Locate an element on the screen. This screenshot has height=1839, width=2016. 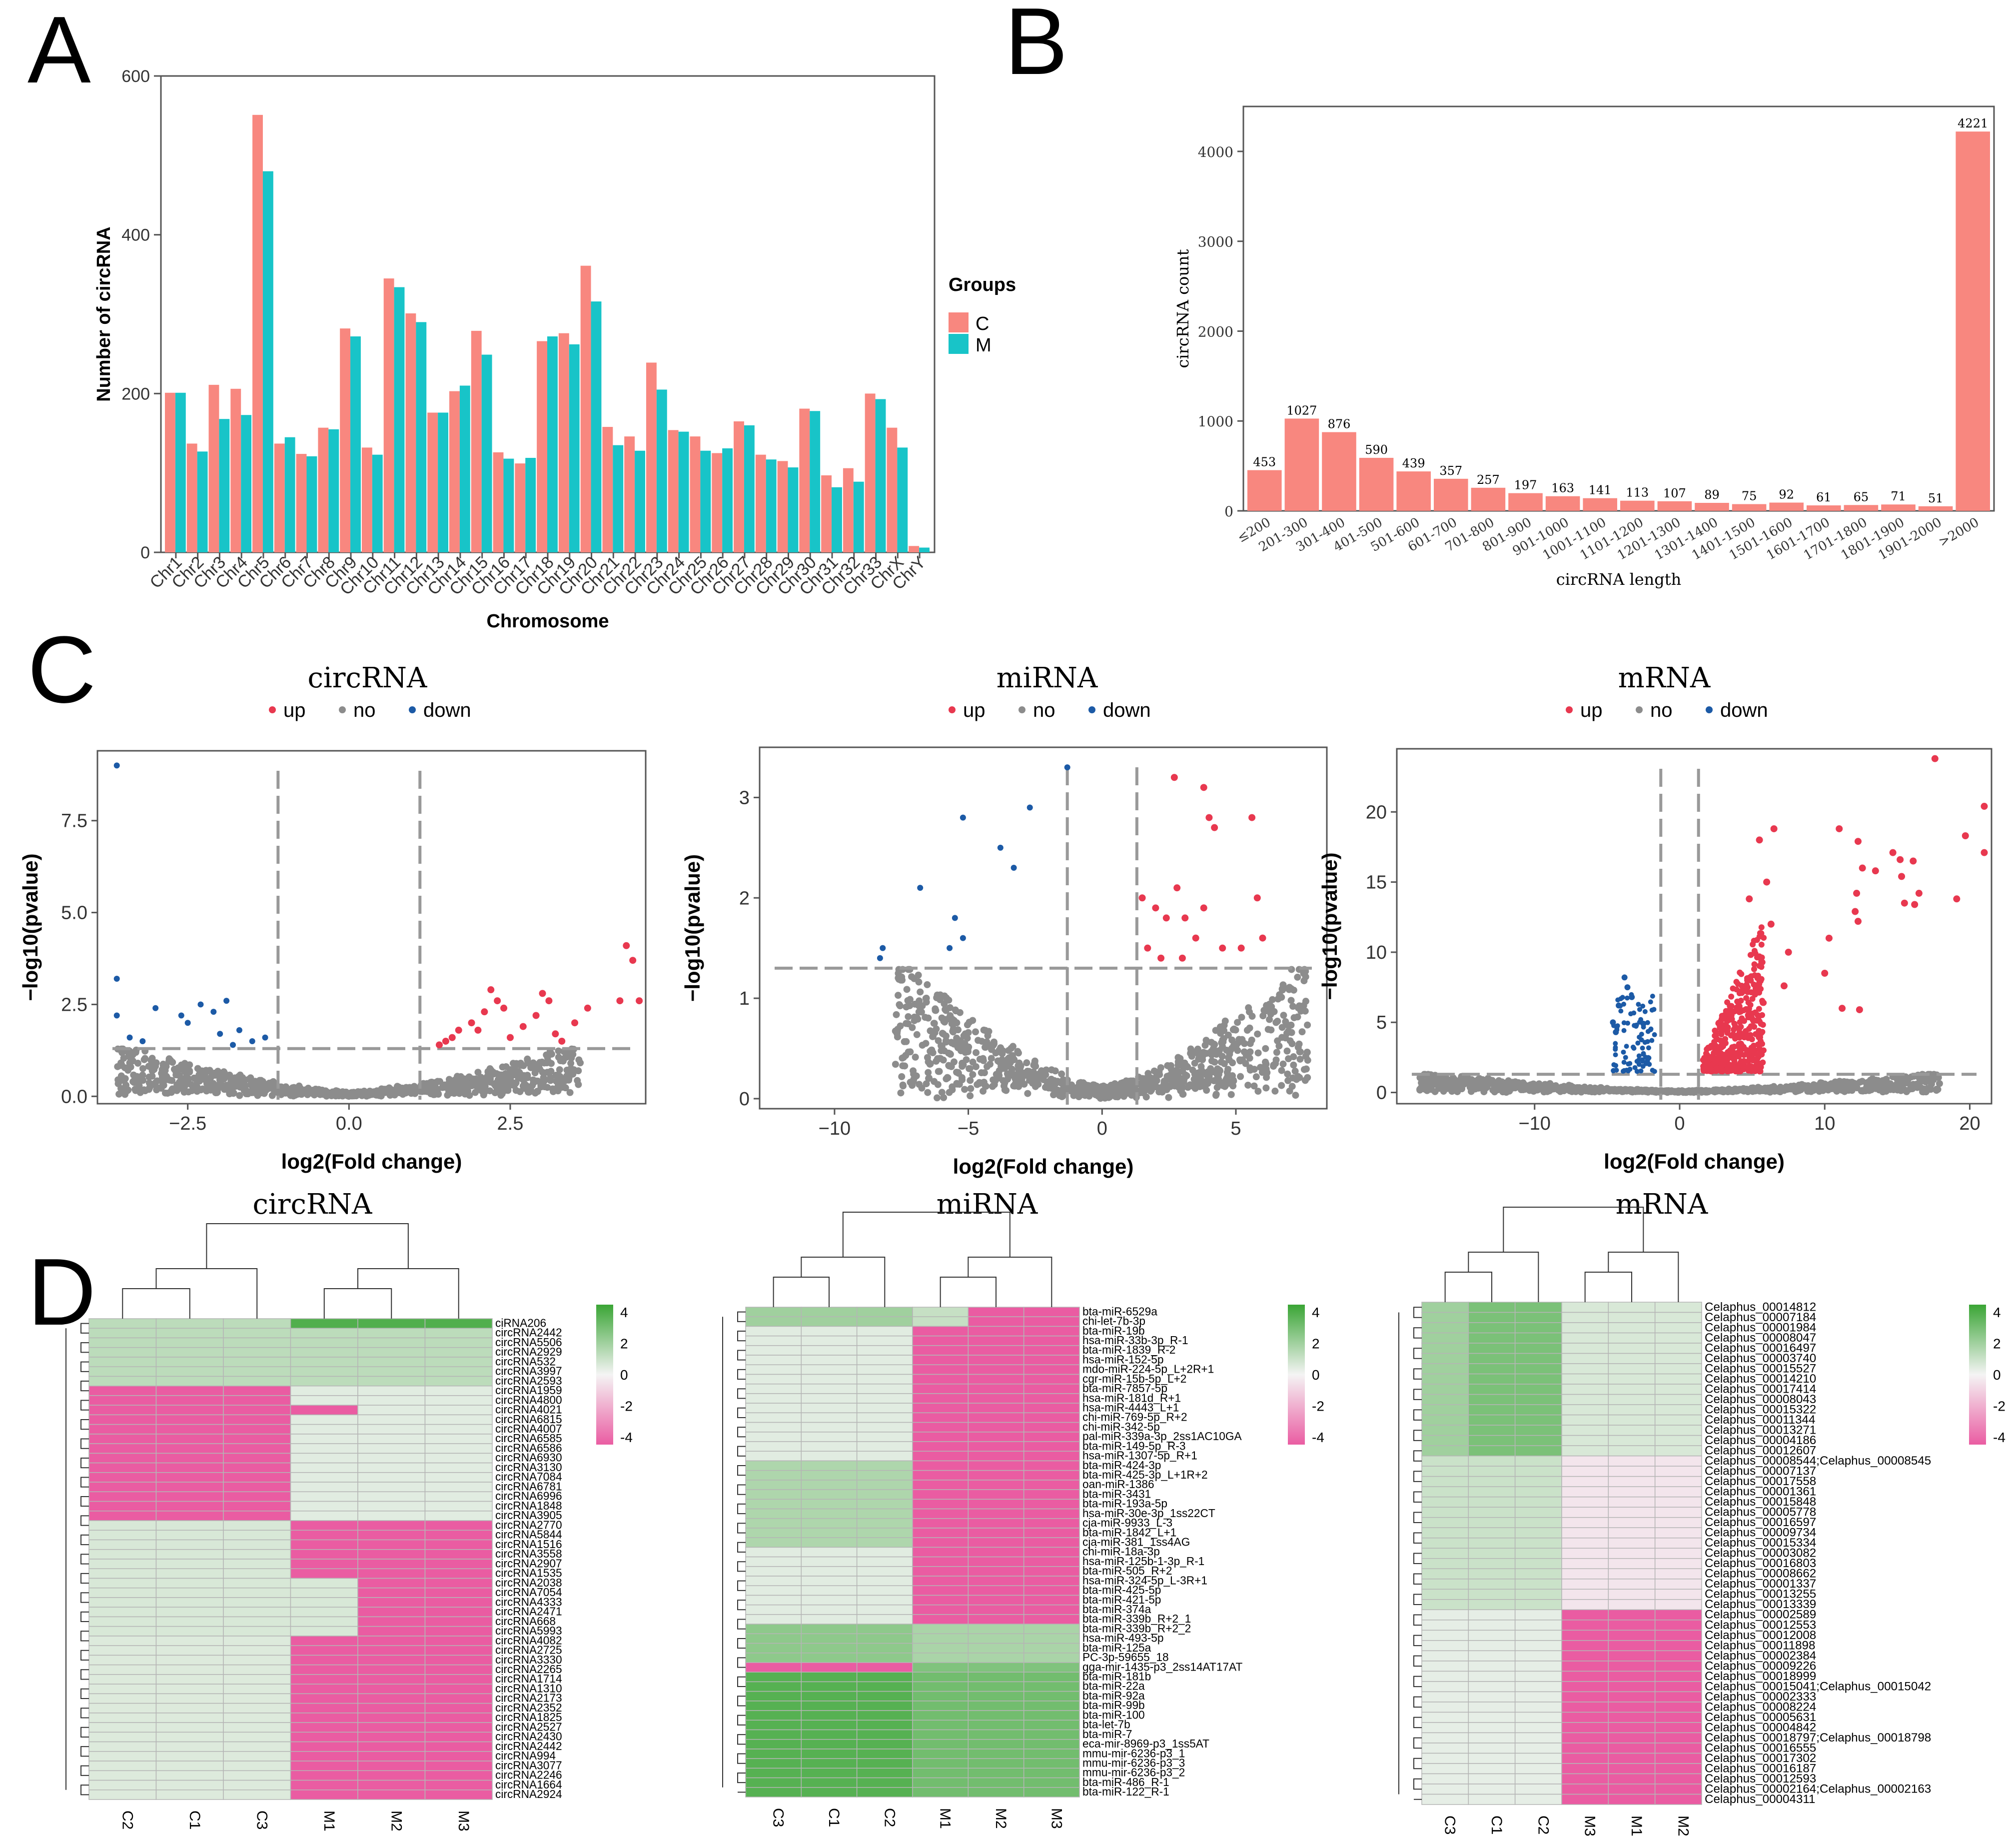
length-bar is located at coordinates (1749, 507).